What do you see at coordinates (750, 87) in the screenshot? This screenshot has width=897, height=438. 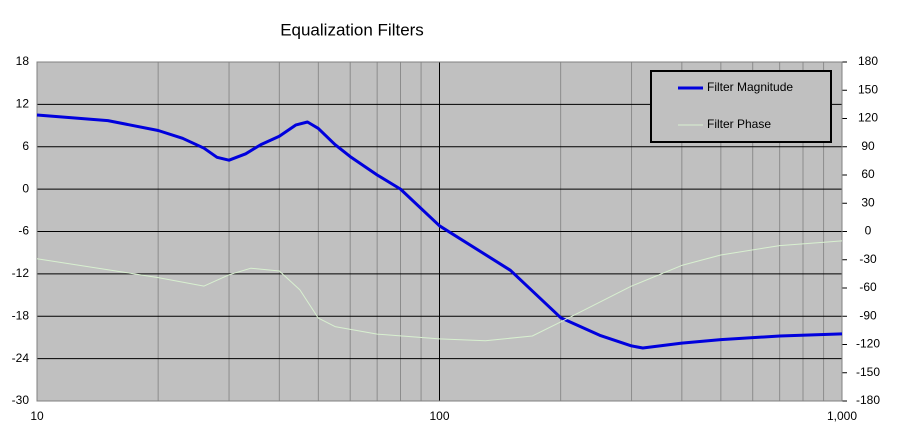 I see `legend-label: Filter Magnitude` at bounding box center [750, 87].